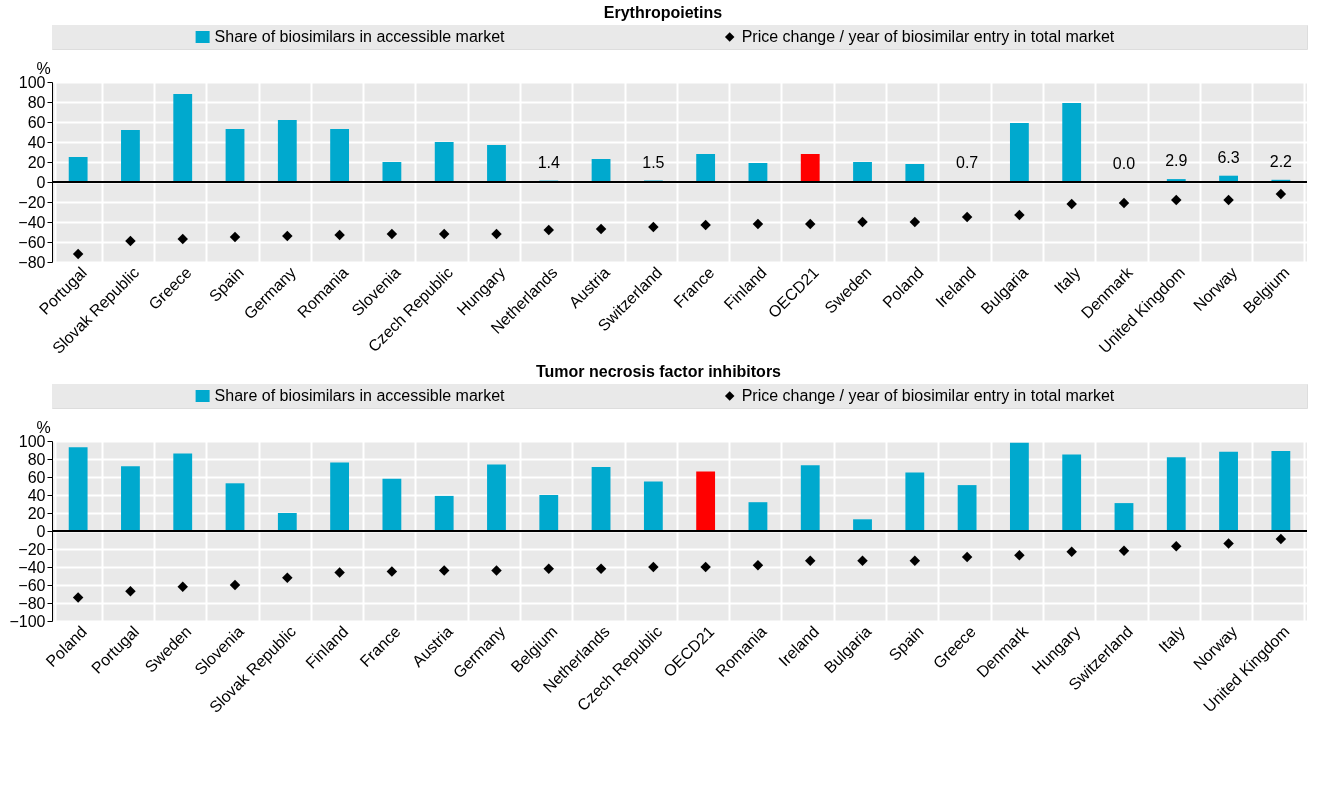 The width and height of the screenshot is (1338, 788). What do you see at coordinates (548, 162) in the screenshot?
I see `data-label: 1.4` at bounding box center [548, 162].